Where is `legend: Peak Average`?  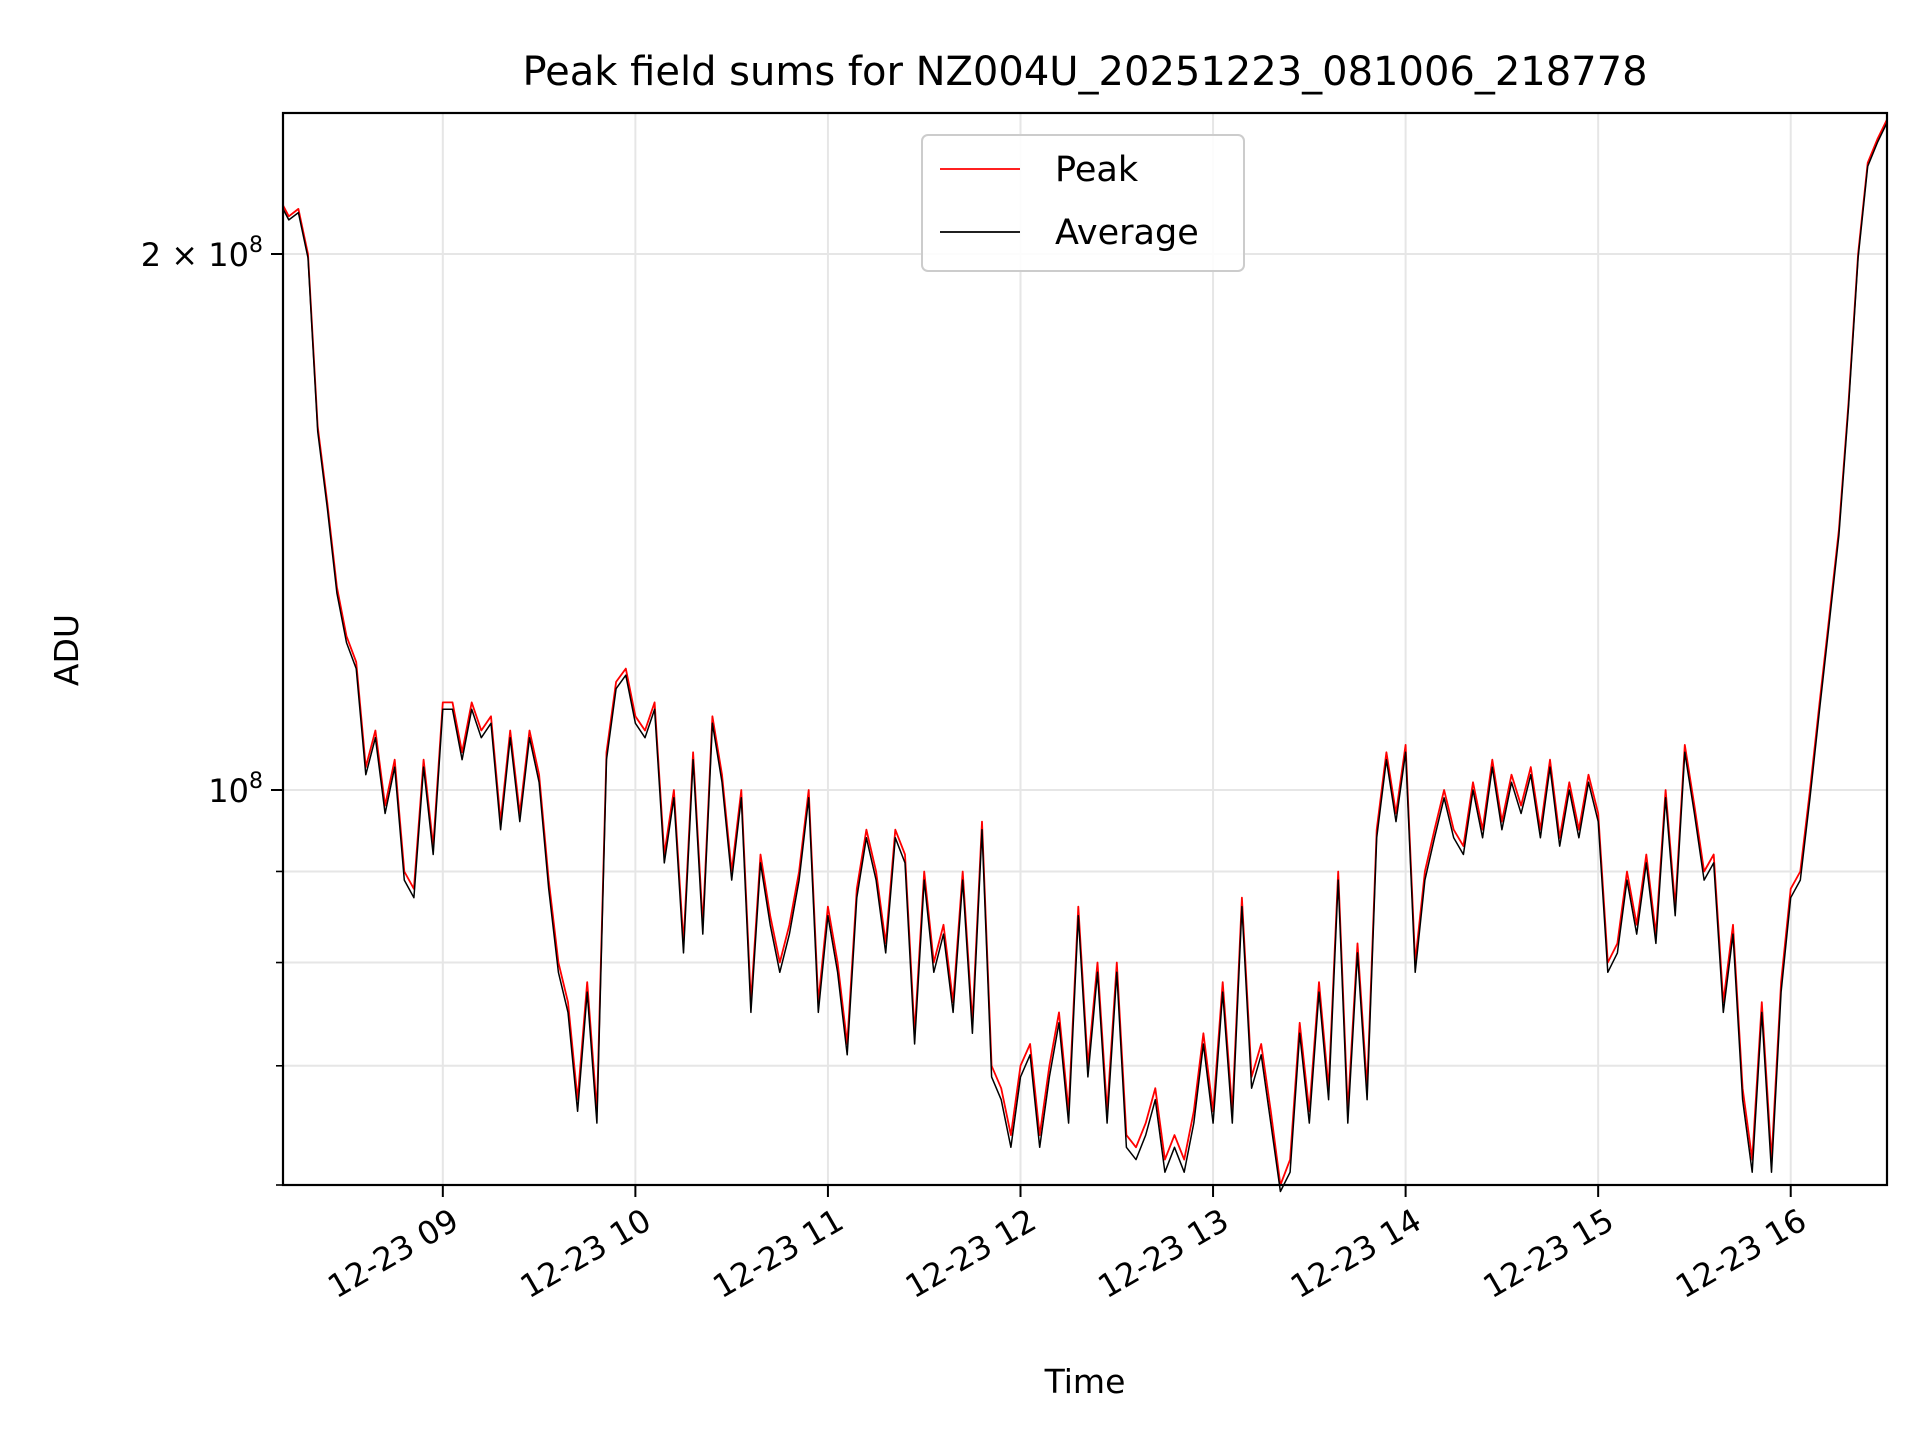
legend: Peak Average is located at coordinates (1083, 203).